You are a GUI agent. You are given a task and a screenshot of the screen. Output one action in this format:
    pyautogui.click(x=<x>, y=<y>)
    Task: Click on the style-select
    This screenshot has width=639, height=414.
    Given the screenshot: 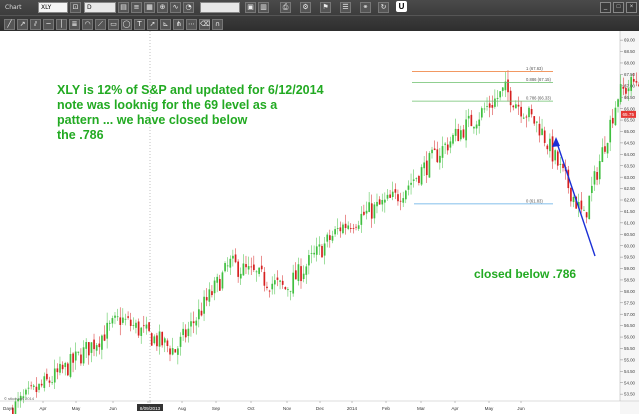 What is the action you would take?
    pyautogui.click(x=220, y=7)
    